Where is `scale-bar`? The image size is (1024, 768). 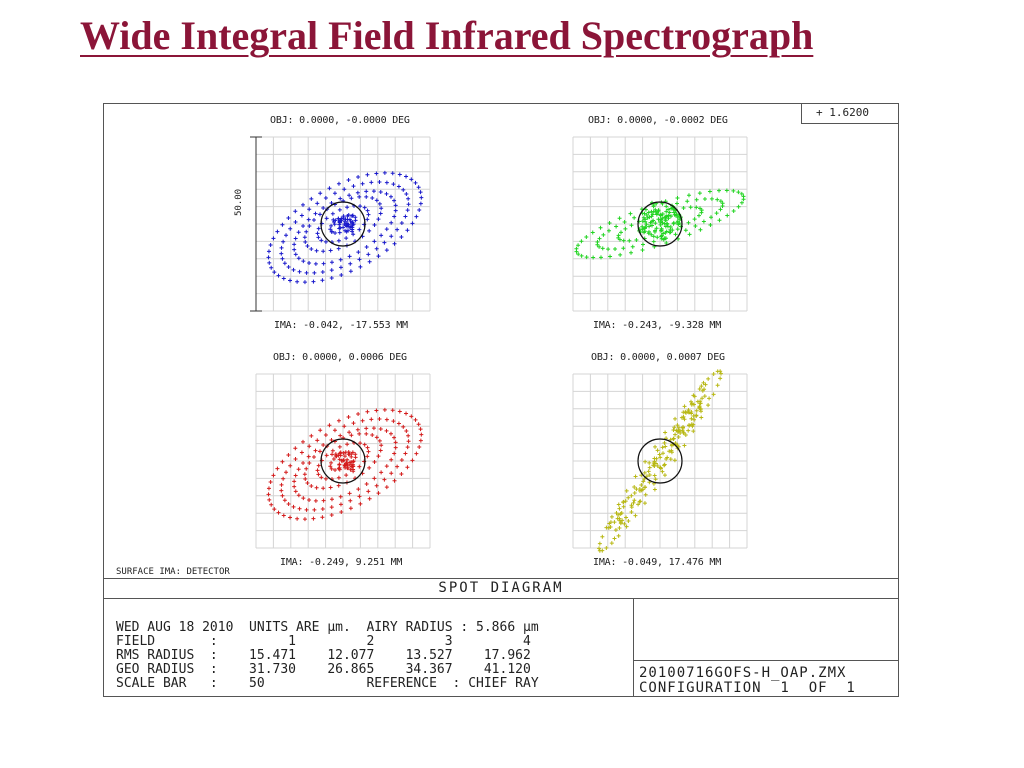 scale-bar is located at coordinates (256, 224).